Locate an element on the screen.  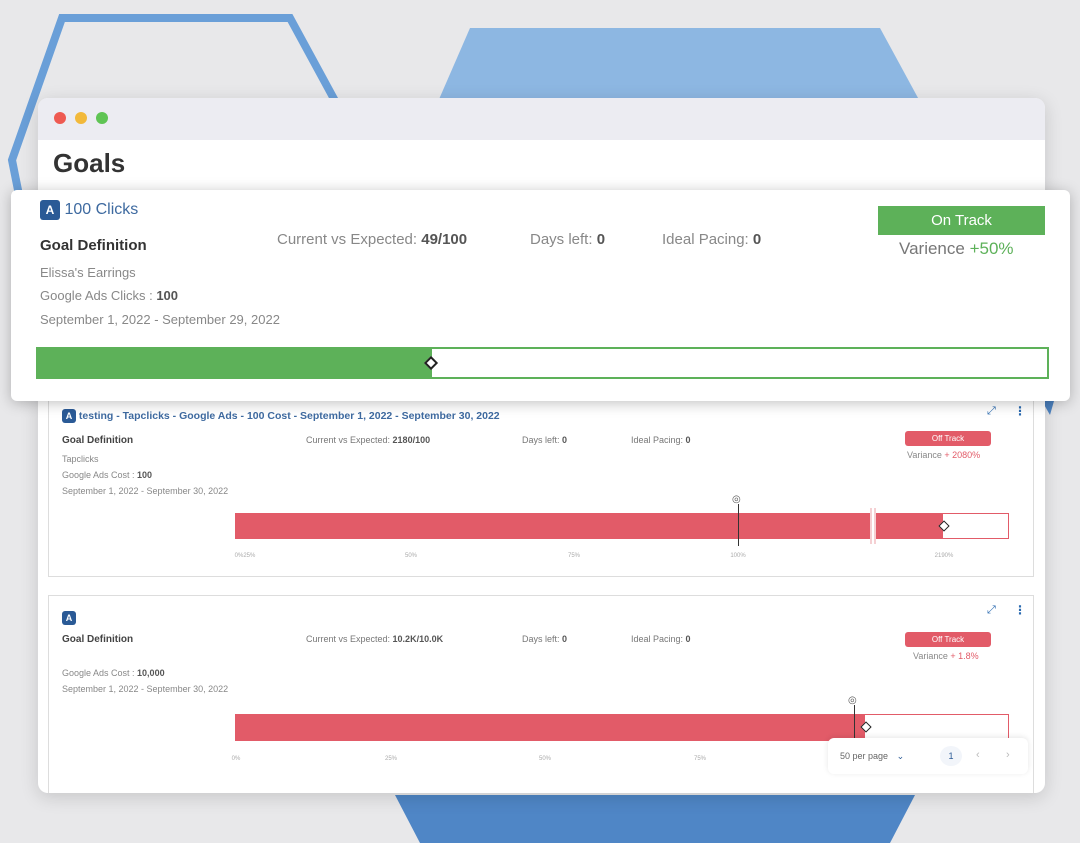
prev-page-button: ‹ is located at coordinates (978, 755).